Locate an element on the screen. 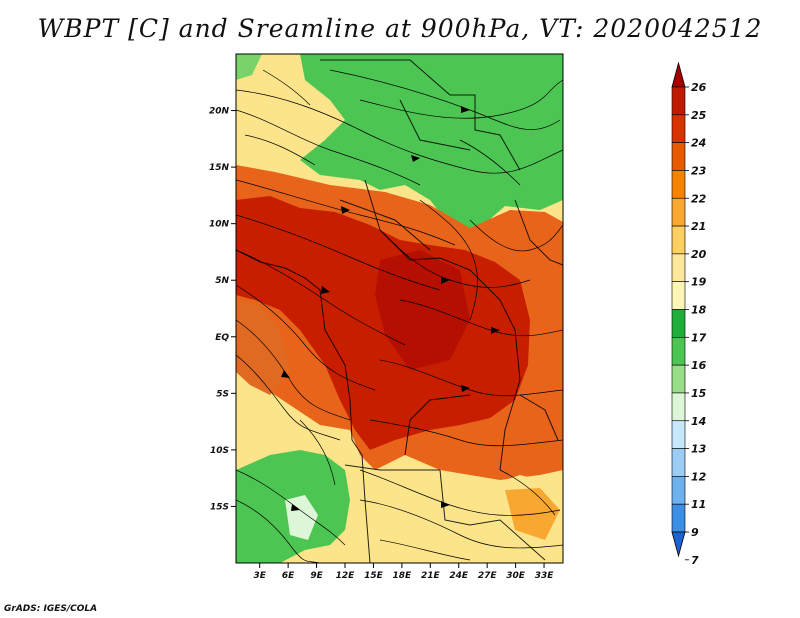  colorbar-label: 19 is located at coordinates (699, 282).